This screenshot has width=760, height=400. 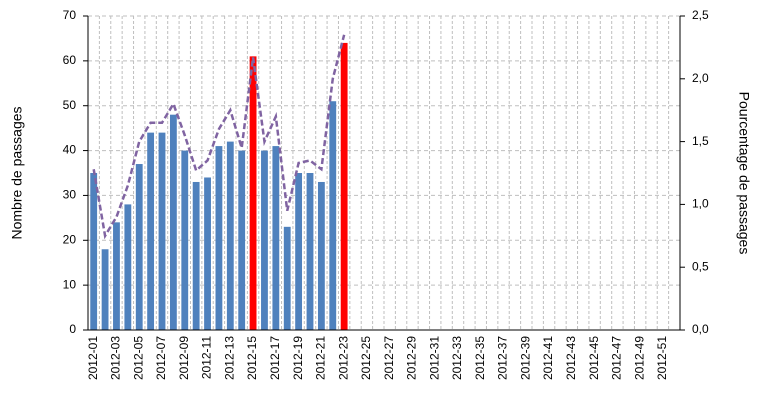 I want to click on x-tick-label: 2012-33, so click(x=457, y=358).